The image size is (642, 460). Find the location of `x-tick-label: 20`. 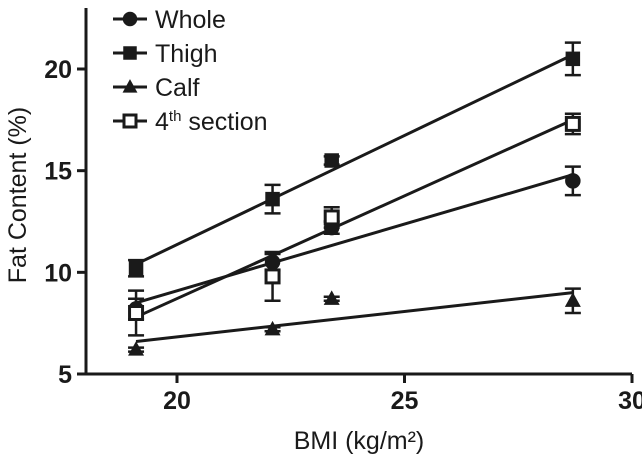

x-tick-label: 20 is located at coordinates (177, 401).